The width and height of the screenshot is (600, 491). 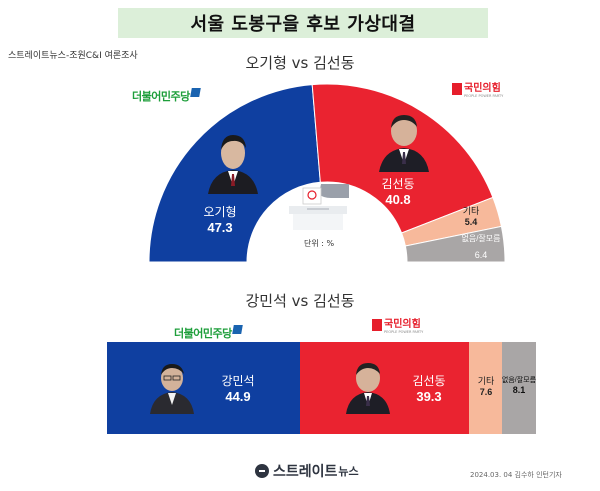 I want to click on unit-label: 단위 : %, so click(x=319, y=243).